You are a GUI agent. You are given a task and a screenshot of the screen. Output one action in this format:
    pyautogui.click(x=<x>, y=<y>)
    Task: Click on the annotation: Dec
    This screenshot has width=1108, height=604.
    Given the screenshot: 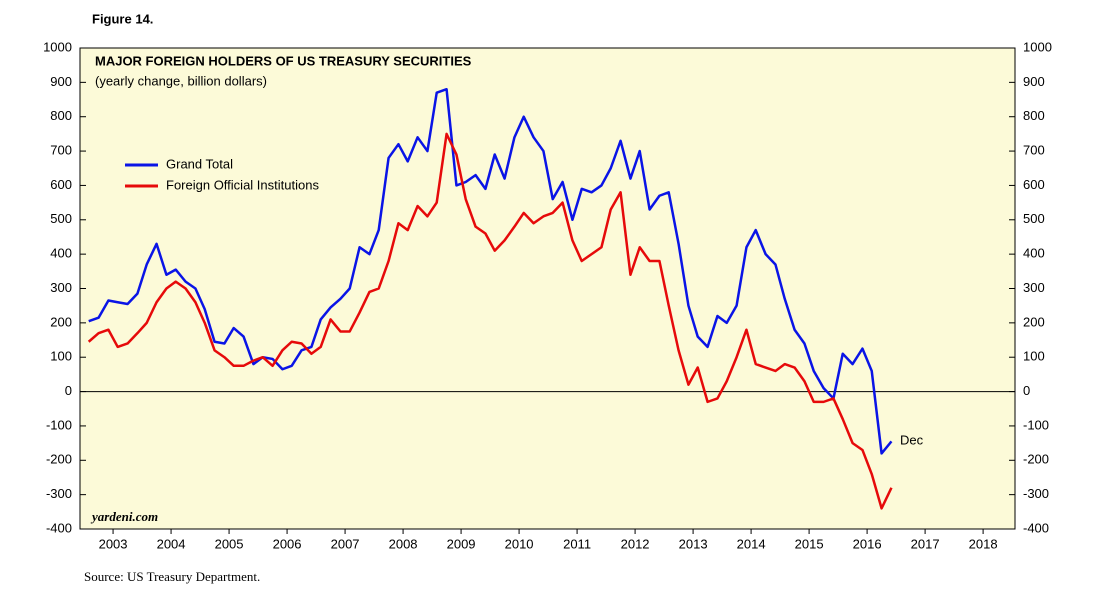 What is the action you would take?
    pyautogui.click(x=912, y=439)
    